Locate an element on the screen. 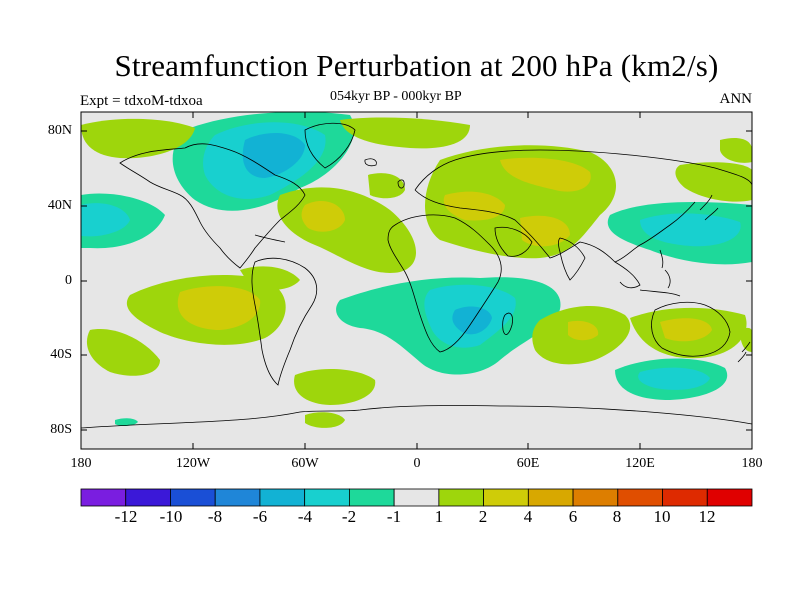 Image resolution: width=800 pixels, height=600 pixels. x-tick-label-120w: 120W is located at coordinates (193, 463).